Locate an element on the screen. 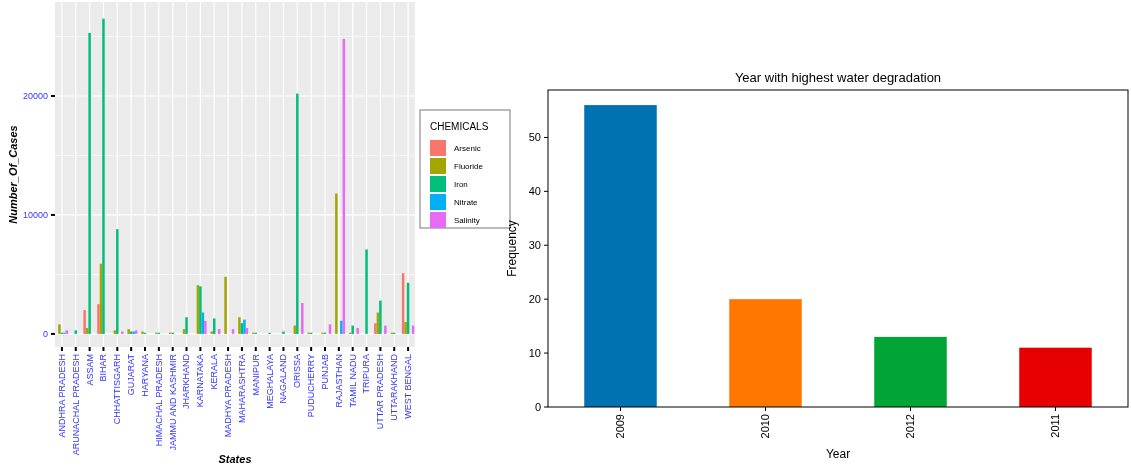 This screenshot has height=465, width=1131. x-tick-label: TAMIL NADU is located at coordinates (352, 381).